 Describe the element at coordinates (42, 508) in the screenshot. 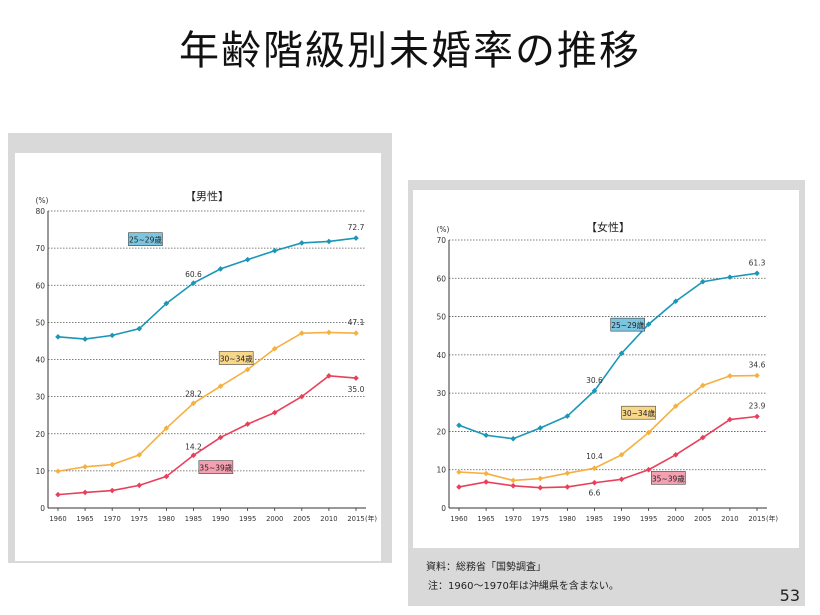

I see `male-y-tick-label: 0` at that location.